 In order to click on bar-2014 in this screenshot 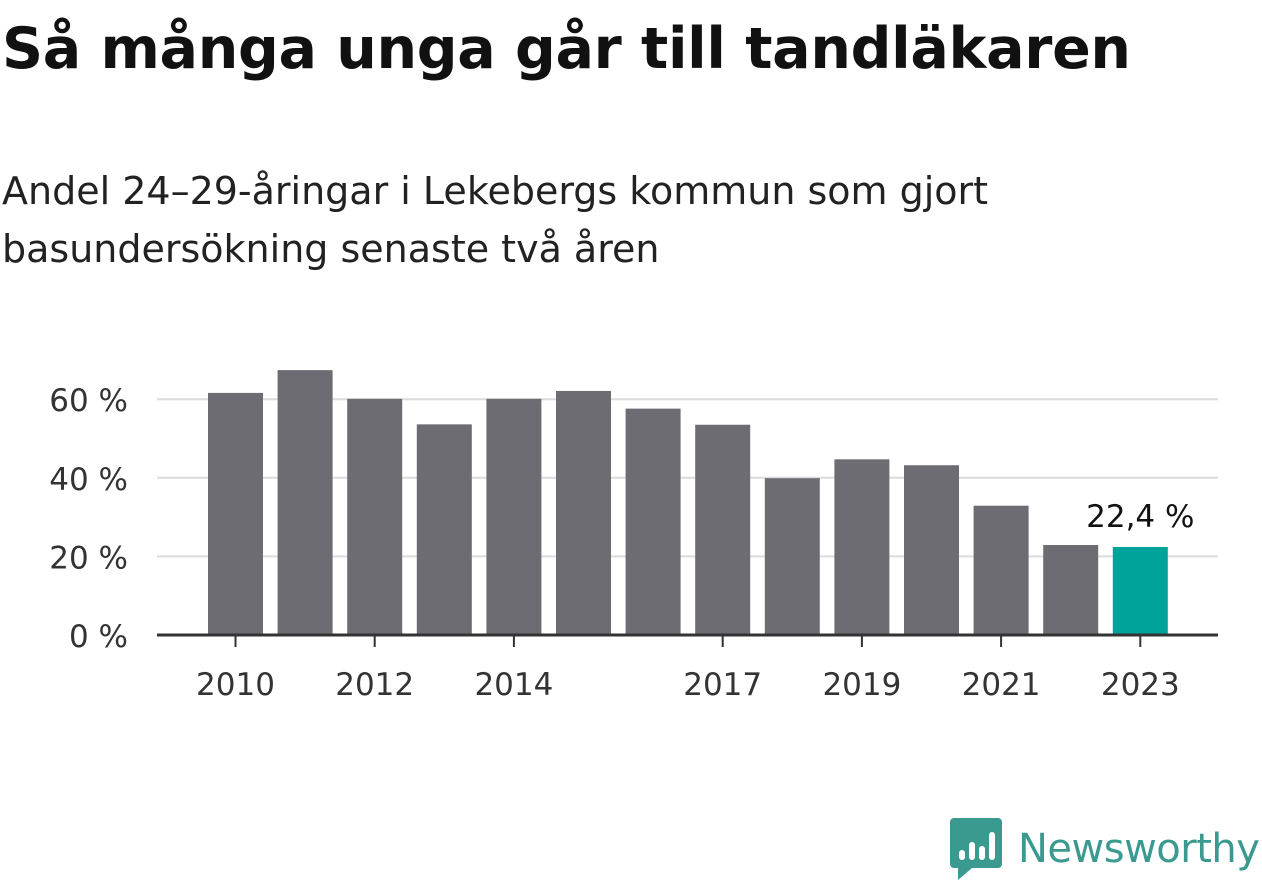, I will do `click(514, 516)`.